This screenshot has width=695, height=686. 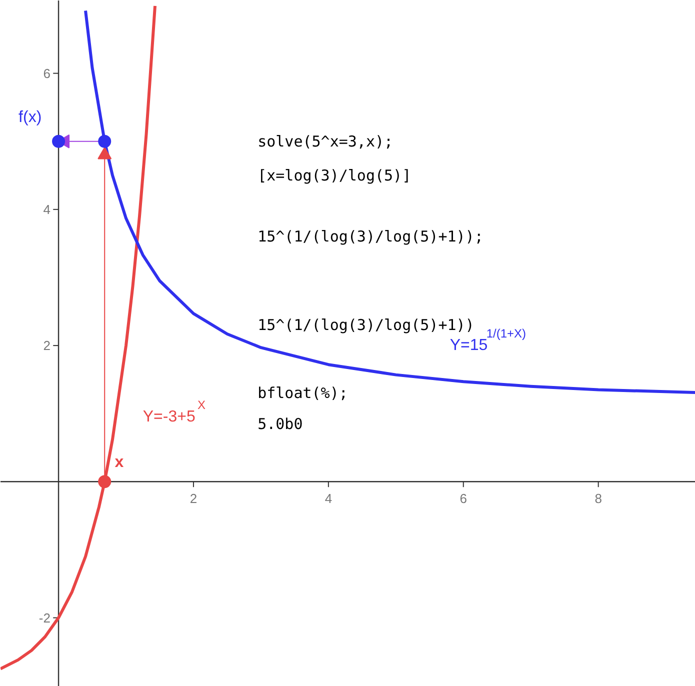 What do you see at coordinates (280, 423) in the screenshot?
I see `annotation: 5.0b0` at bounding box center [280, 423].